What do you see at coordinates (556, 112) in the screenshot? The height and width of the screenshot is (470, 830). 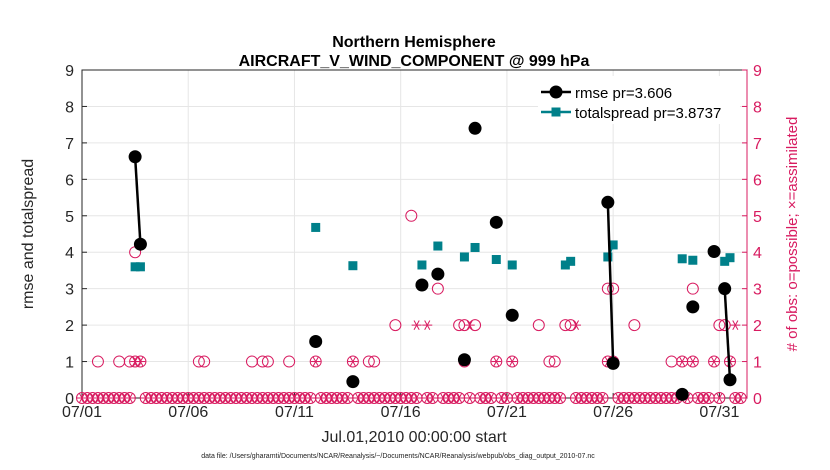 I see `legend-spread-marker` at bounding box center [556, 112].